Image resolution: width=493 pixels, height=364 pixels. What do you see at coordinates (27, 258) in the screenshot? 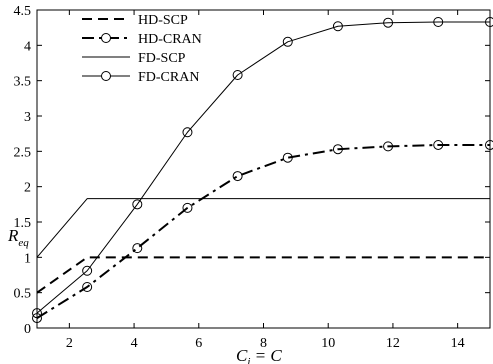
I see `y-tick-label: 1` at bounding box center [27, 258].